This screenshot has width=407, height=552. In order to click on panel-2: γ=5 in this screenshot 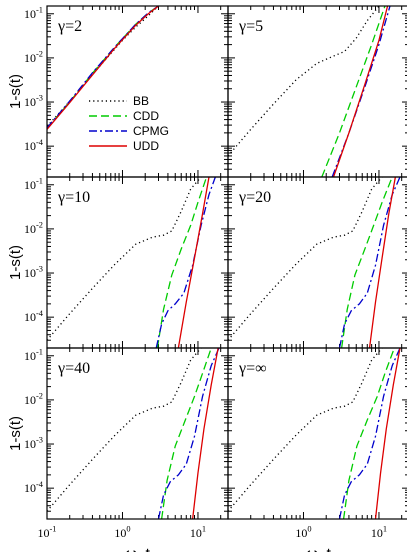, I will do `click(317, 91)`.